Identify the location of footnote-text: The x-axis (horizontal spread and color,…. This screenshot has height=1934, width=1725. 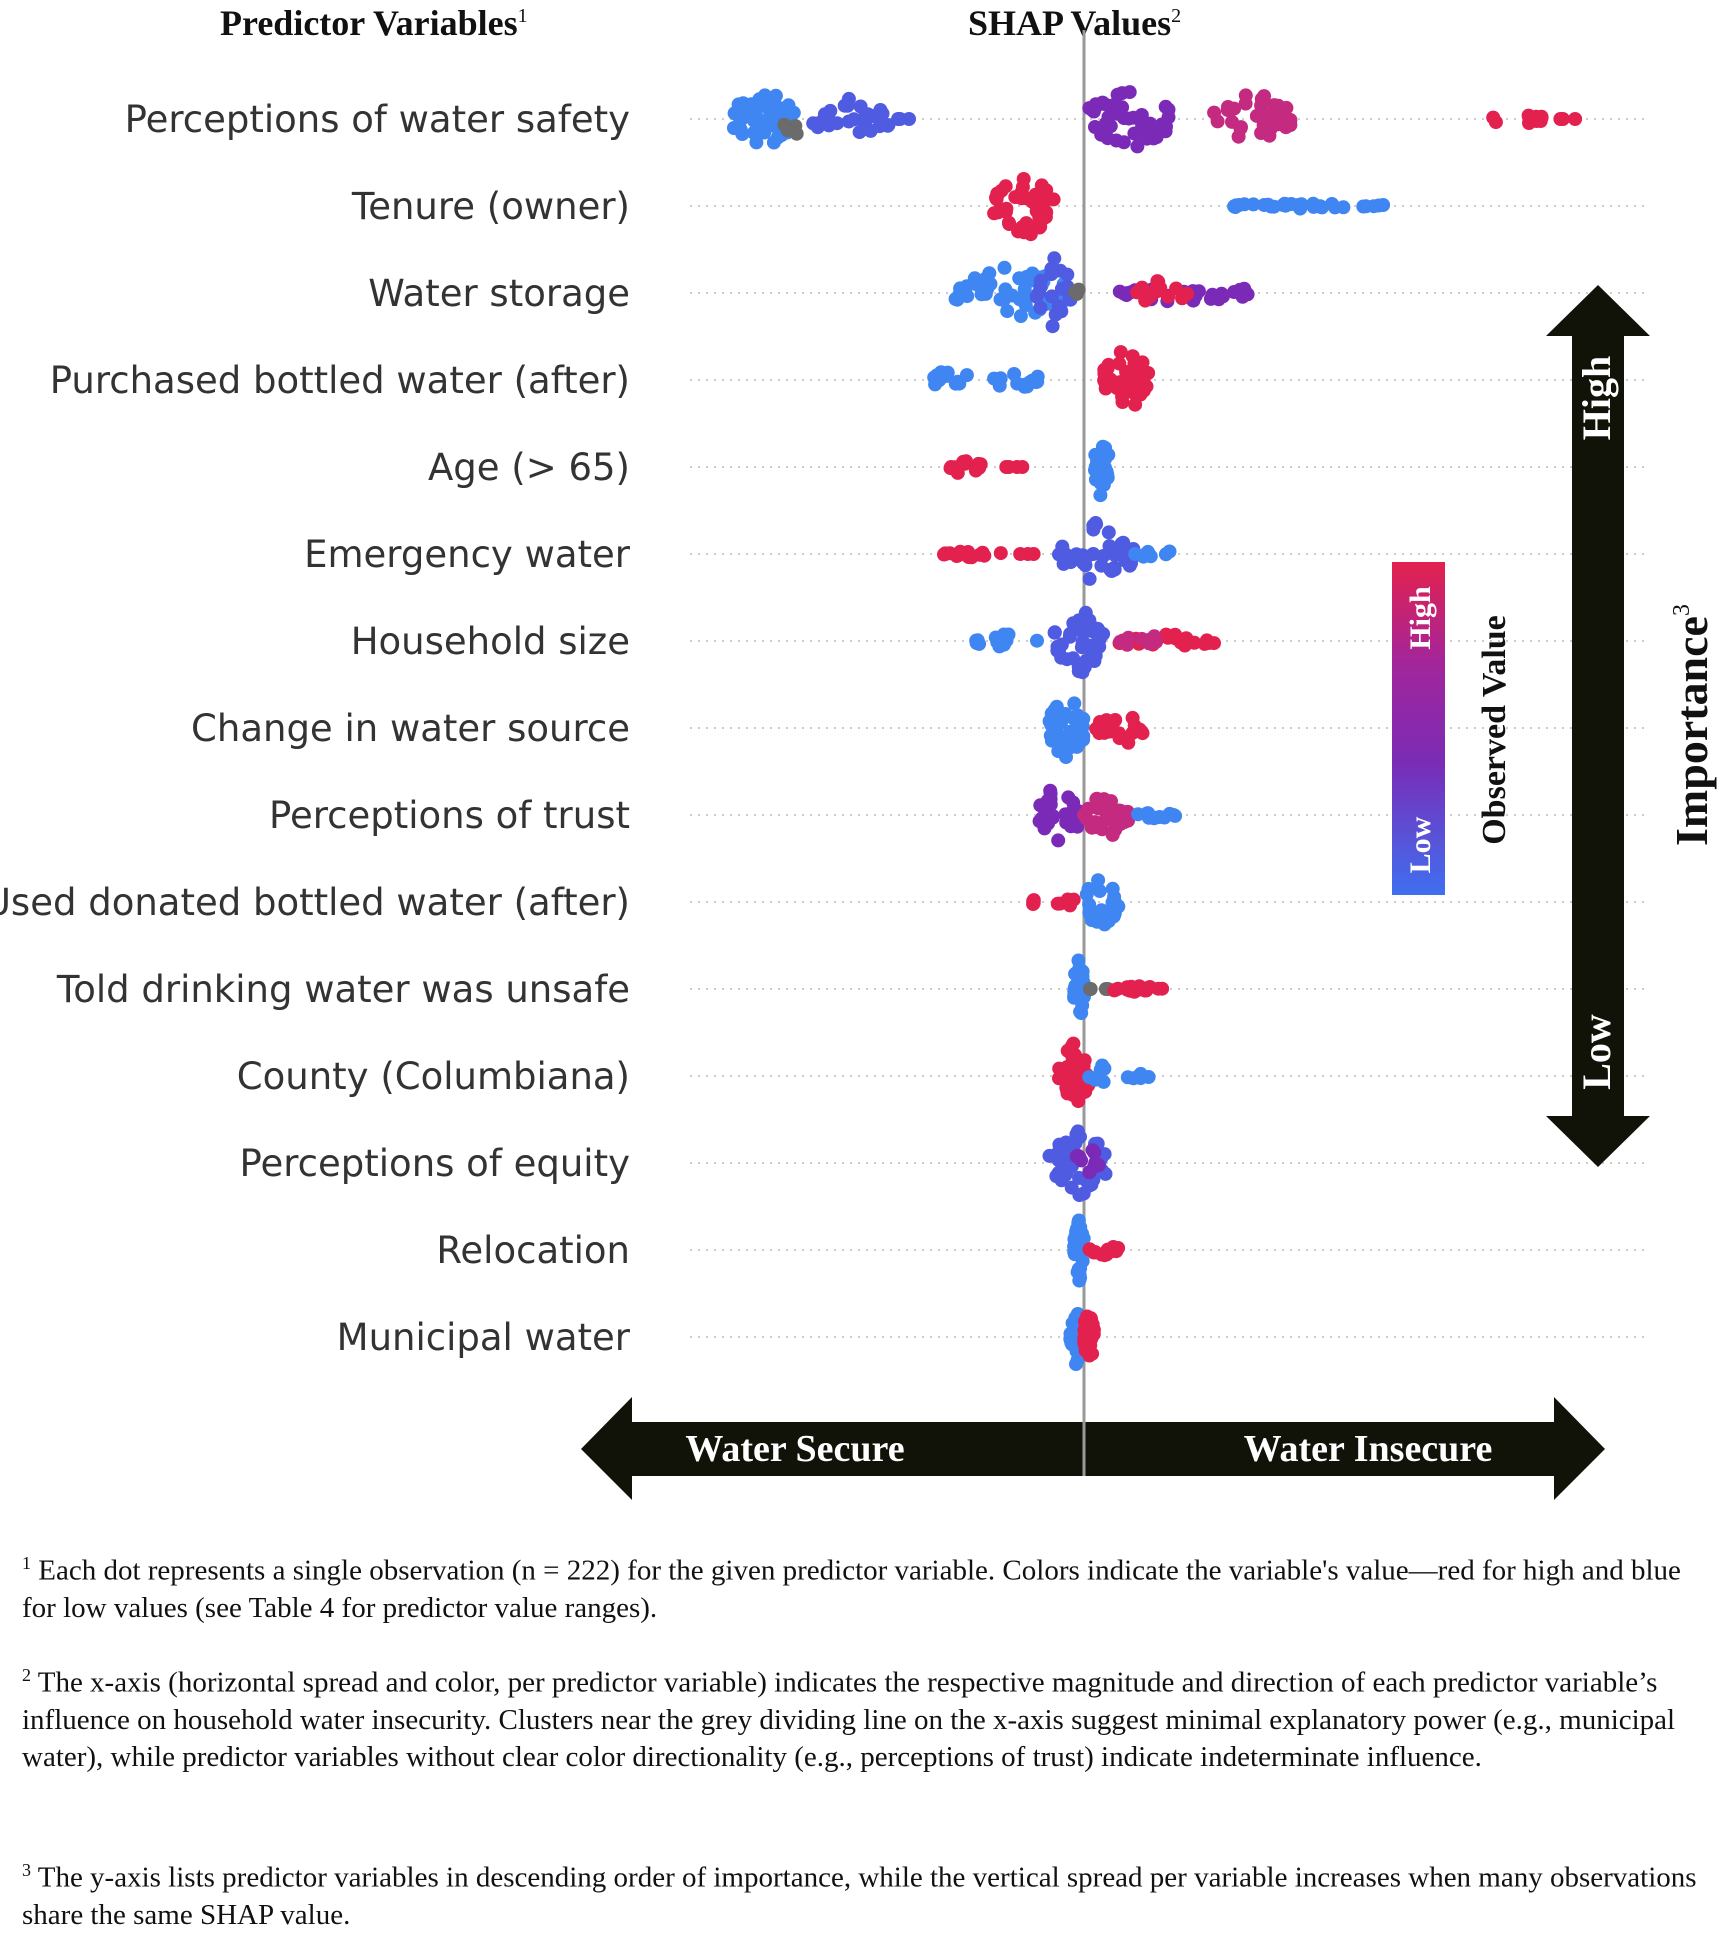
(849, 1719).